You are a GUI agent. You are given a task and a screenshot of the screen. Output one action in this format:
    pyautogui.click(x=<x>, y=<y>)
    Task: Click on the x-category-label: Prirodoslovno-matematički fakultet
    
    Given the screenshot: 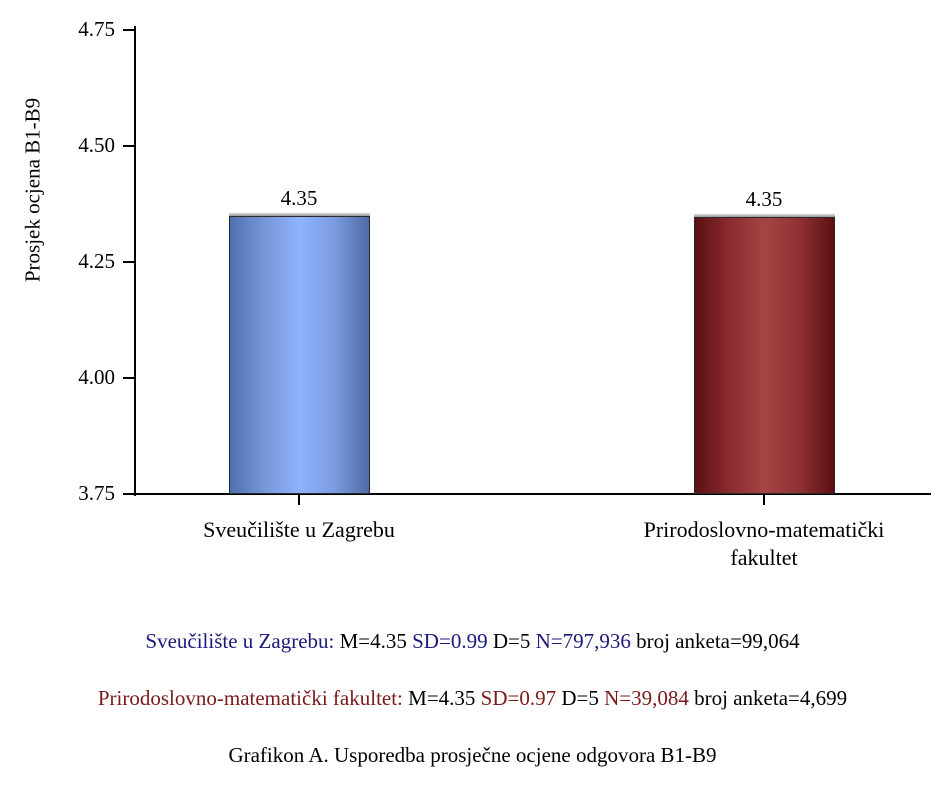 What is the action you would take?
    pyautogui.click(x=764, y=544)
    